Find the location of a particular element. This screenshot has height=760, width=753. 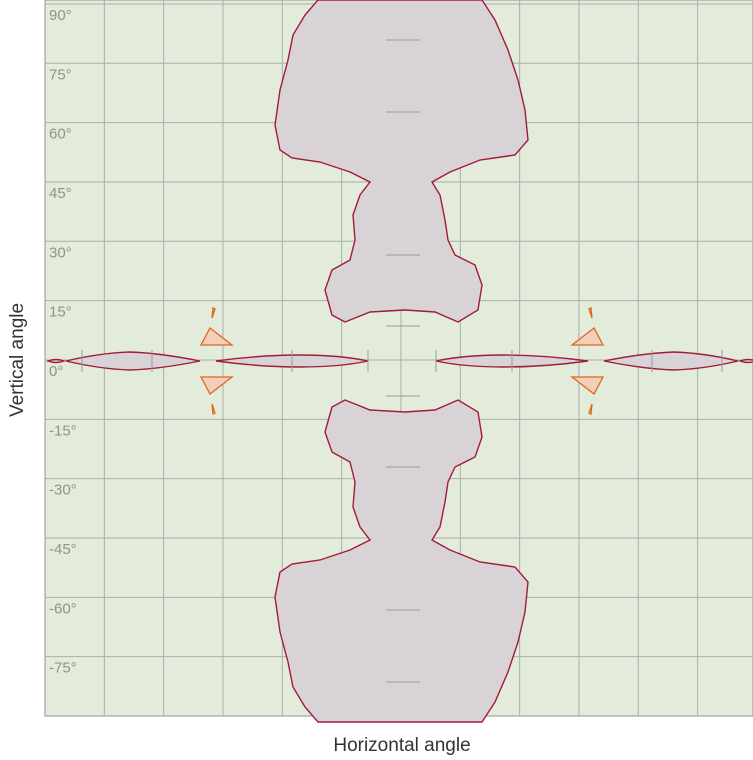

y-tick-label: 75° is located at coordinates (60, 74).